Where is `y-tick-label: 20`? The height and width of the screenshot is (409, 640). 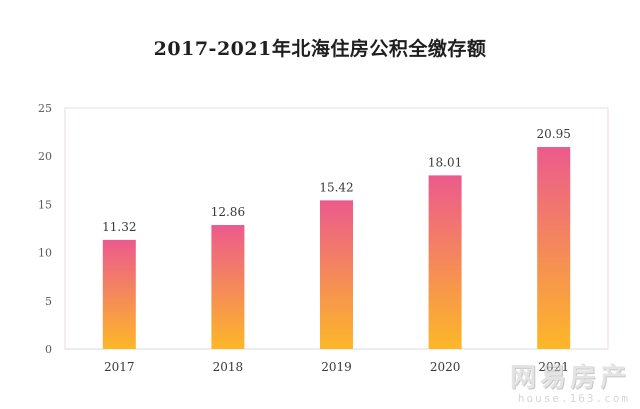 y-tick-label: 20 is located at coordinates (45, 156).